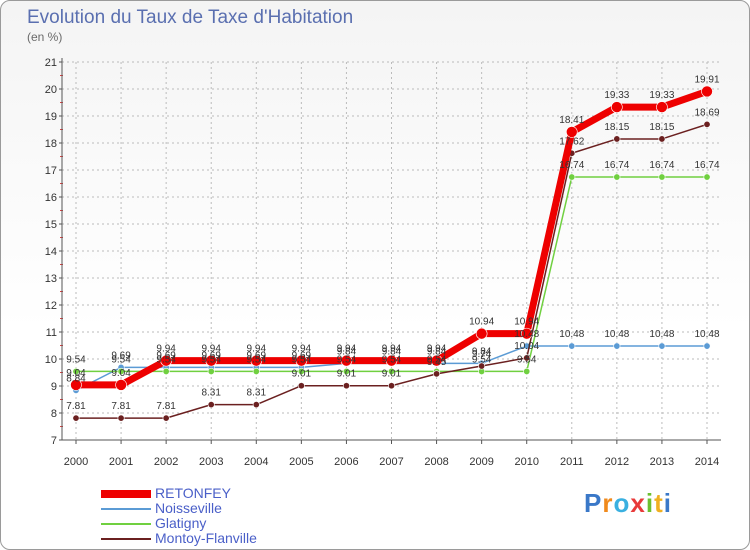  Describe the element at coordinates (126, 494) in the screenshot. I see `legend-swatch-retonfey` at that location.